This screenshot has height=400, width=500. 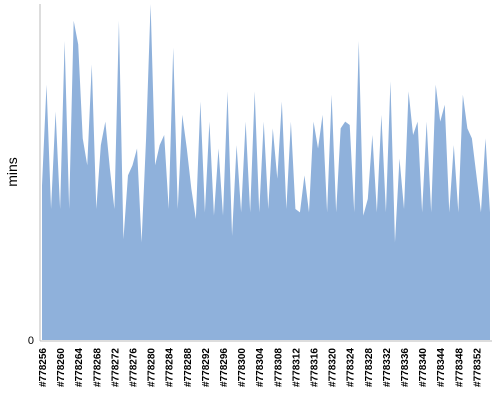 I want to click on x-tick-label: #778340, so click(x=423, y=367).